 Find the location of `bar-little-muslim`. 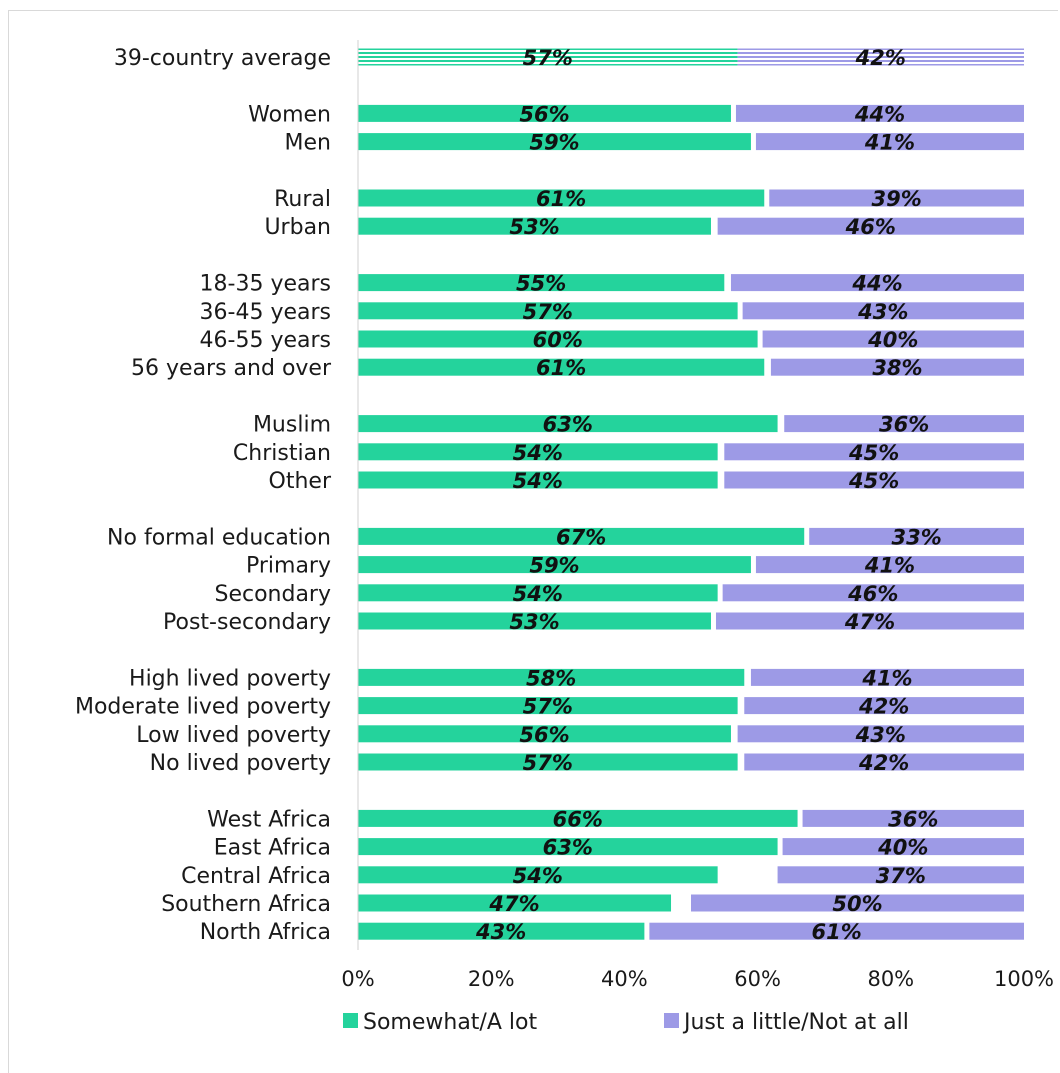

bar-little-muslim is located at coordinates (904, 424).